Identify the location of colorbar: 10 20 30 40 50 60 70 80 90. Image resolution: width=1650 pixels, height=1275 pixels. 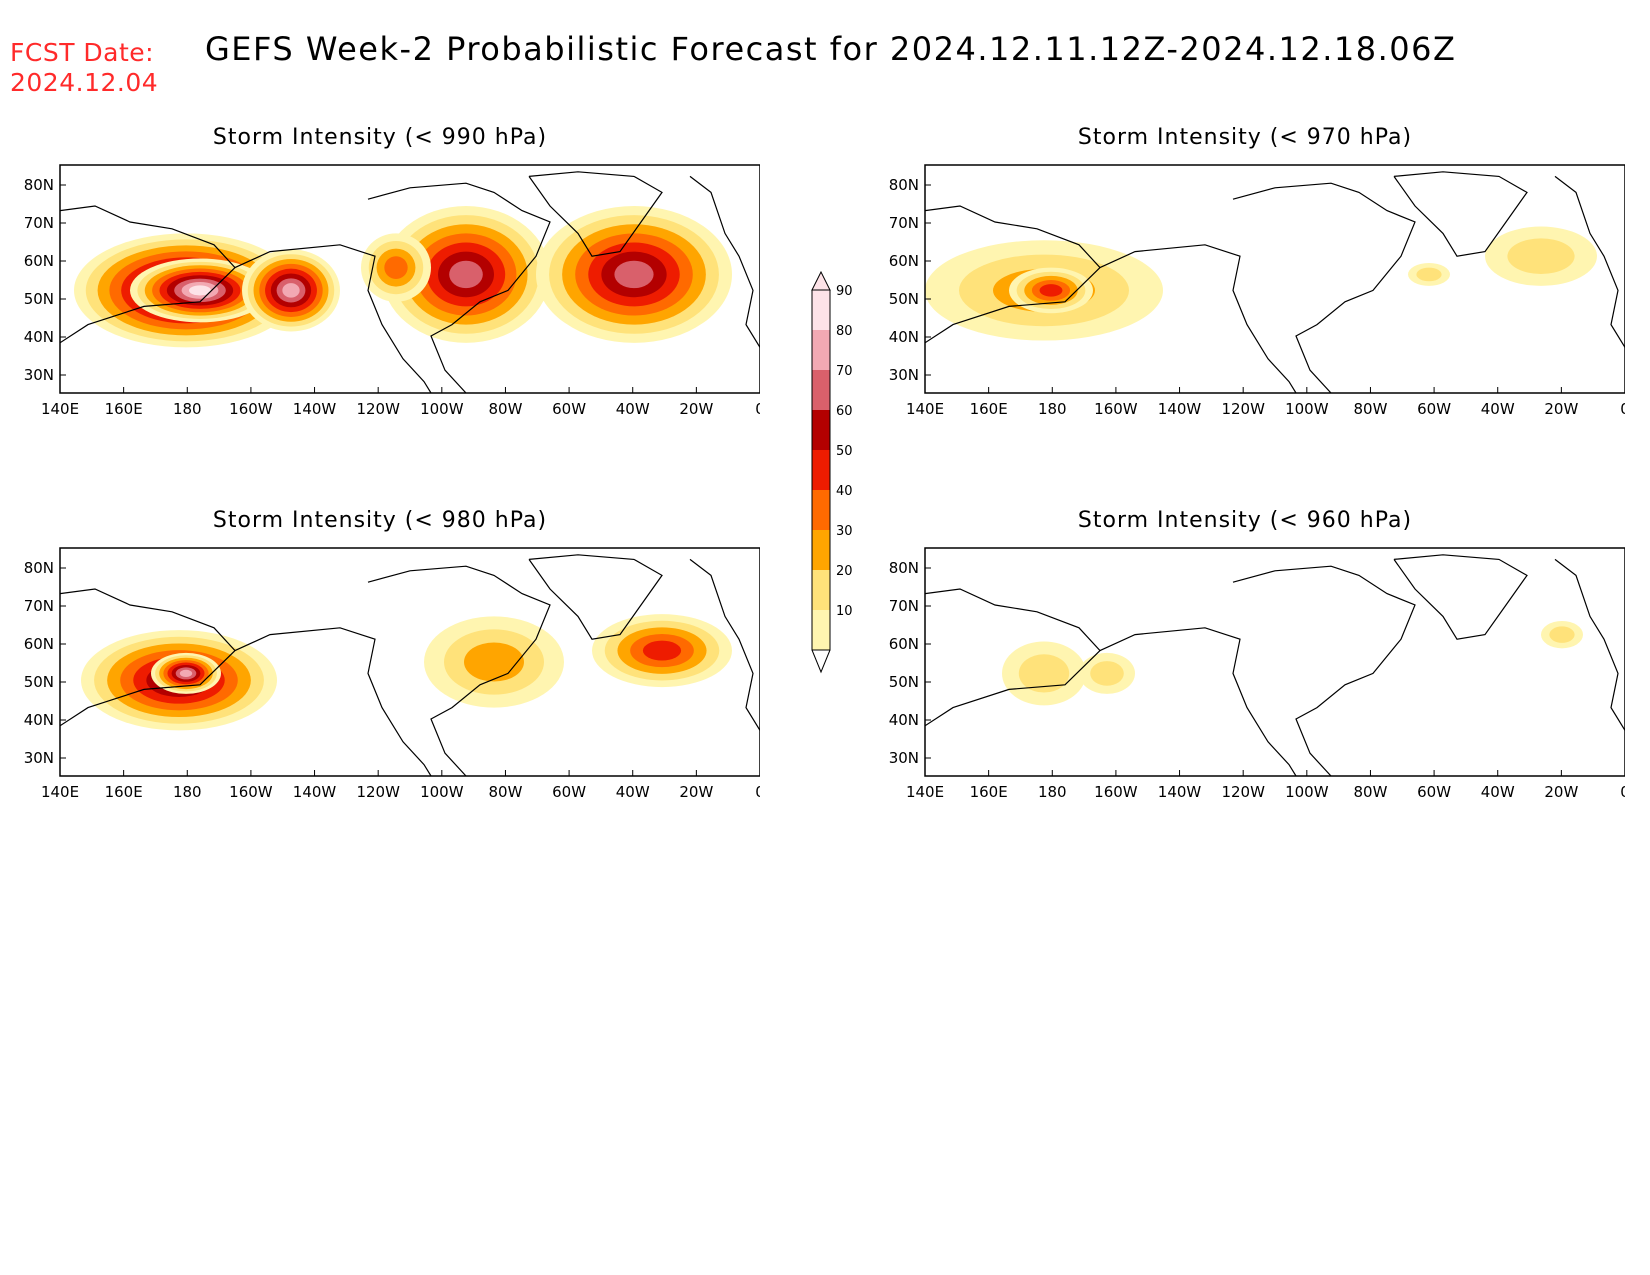
(832, 472).